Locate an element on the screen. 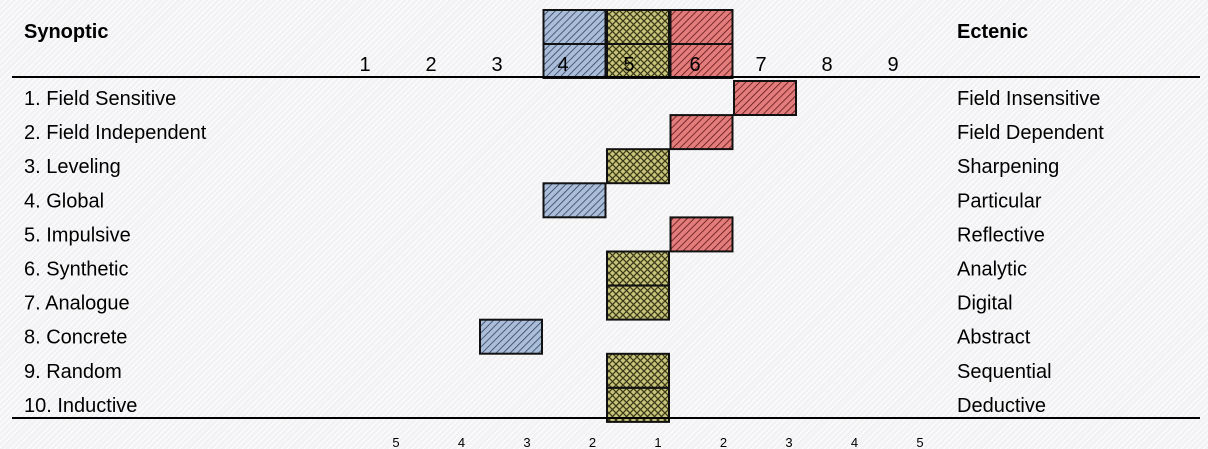 The height and width of the screenshot is (449, 1208). row-right-label: Sharpening is located at coordinates (1008, 167).